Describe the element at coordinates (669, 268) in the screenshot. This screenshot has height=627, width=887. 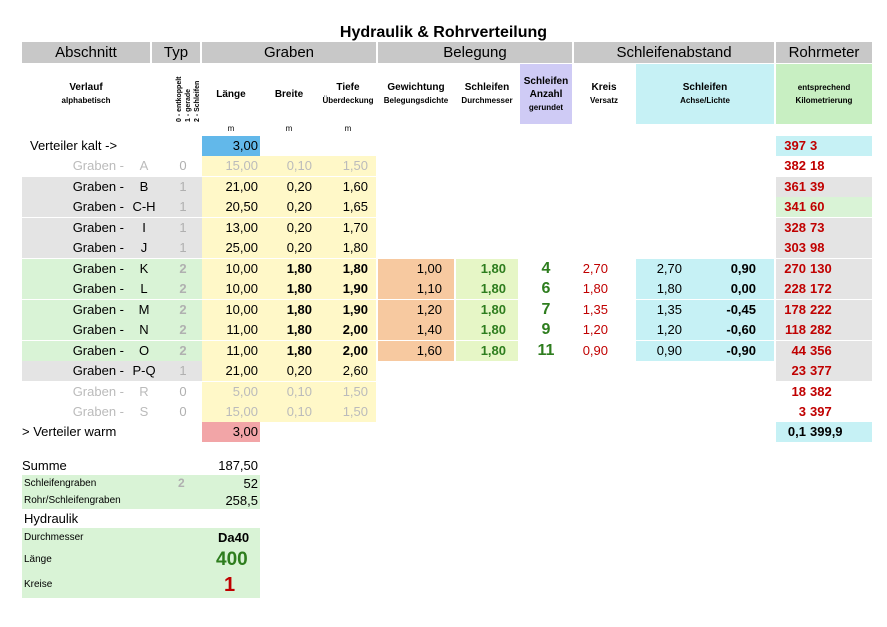
I see `row-achse: 2,70` at that location.